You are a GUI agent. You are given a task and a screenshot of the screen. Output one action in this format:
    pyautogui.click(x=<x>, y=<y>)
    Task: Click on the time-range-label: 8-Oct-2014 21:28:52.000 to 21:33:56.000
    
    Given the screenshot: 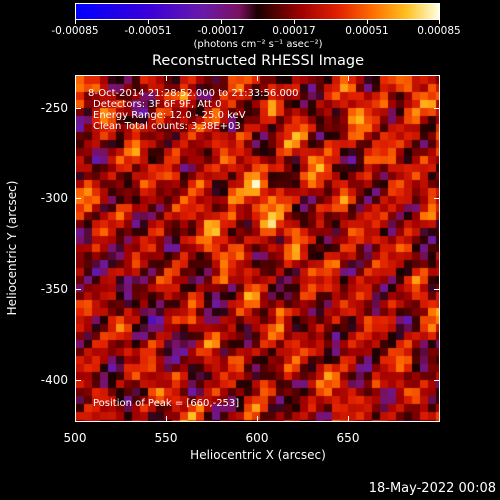 What is the action you would take?
    pyautogui.click(x=193, y=93)
    